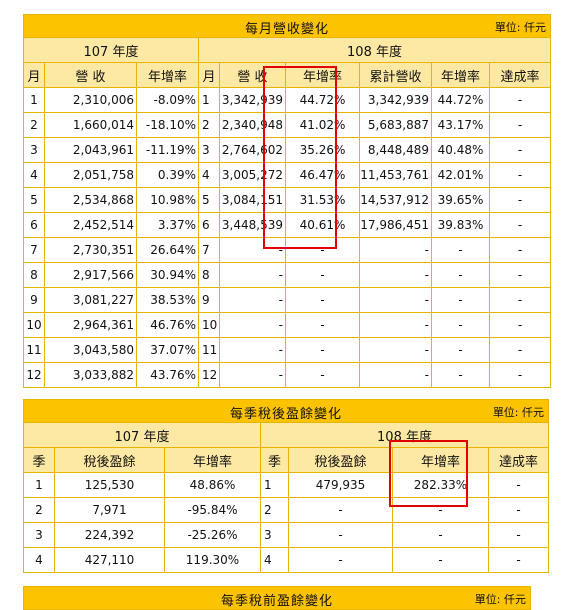 The image size is (585, 610). What do you see at coordinates (39, 535) in the screenshot?
I see `quarter-cell: 3` at bounding box center [39, 535].